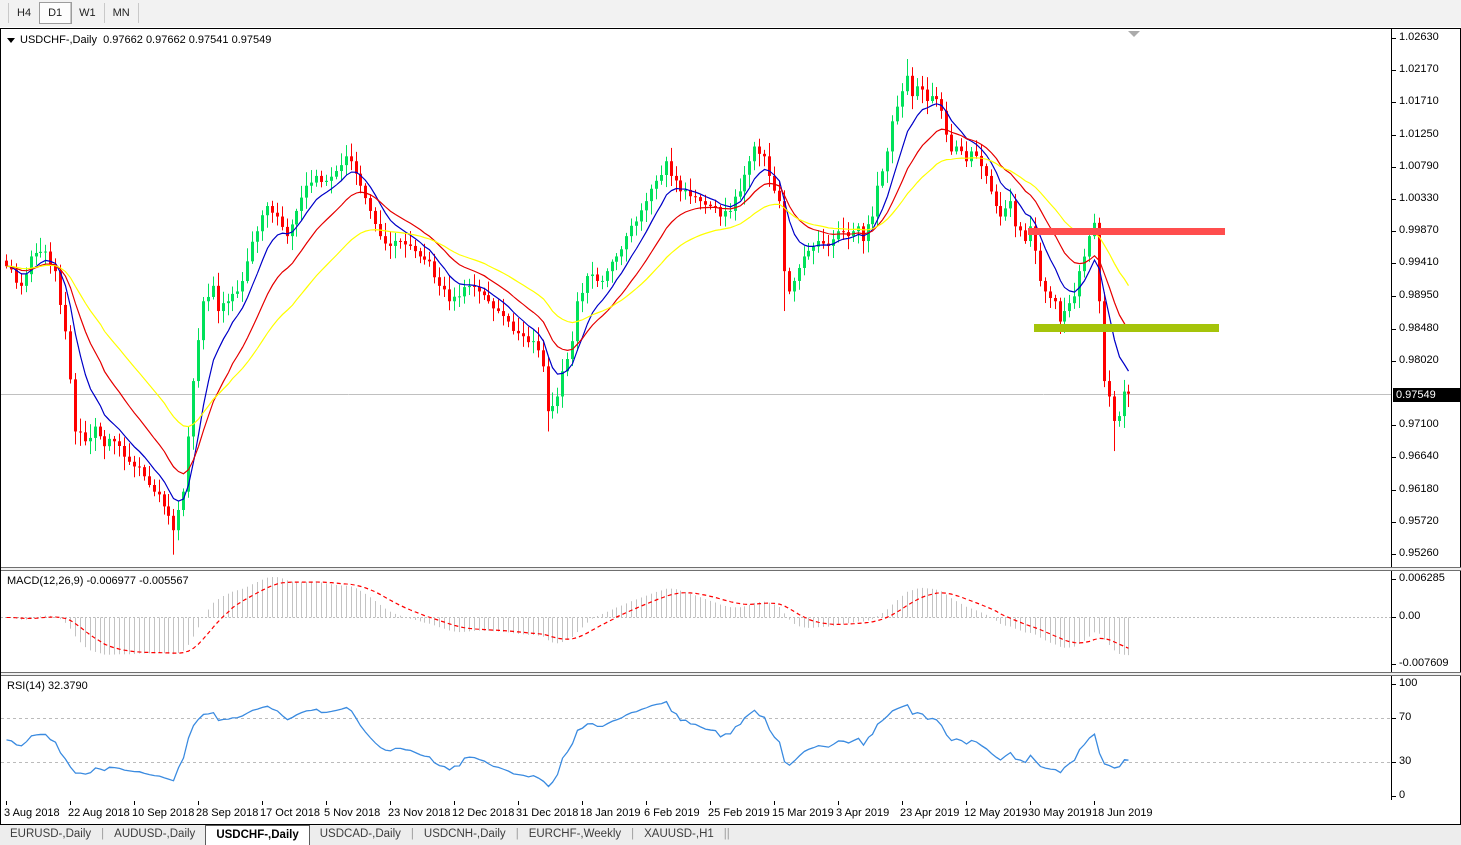 This screenshot has height=845, width=1461. Describe the element at coordinates (1419, 101) in the screenshot. I see `price-axis-tick: 1.01710` at that location.